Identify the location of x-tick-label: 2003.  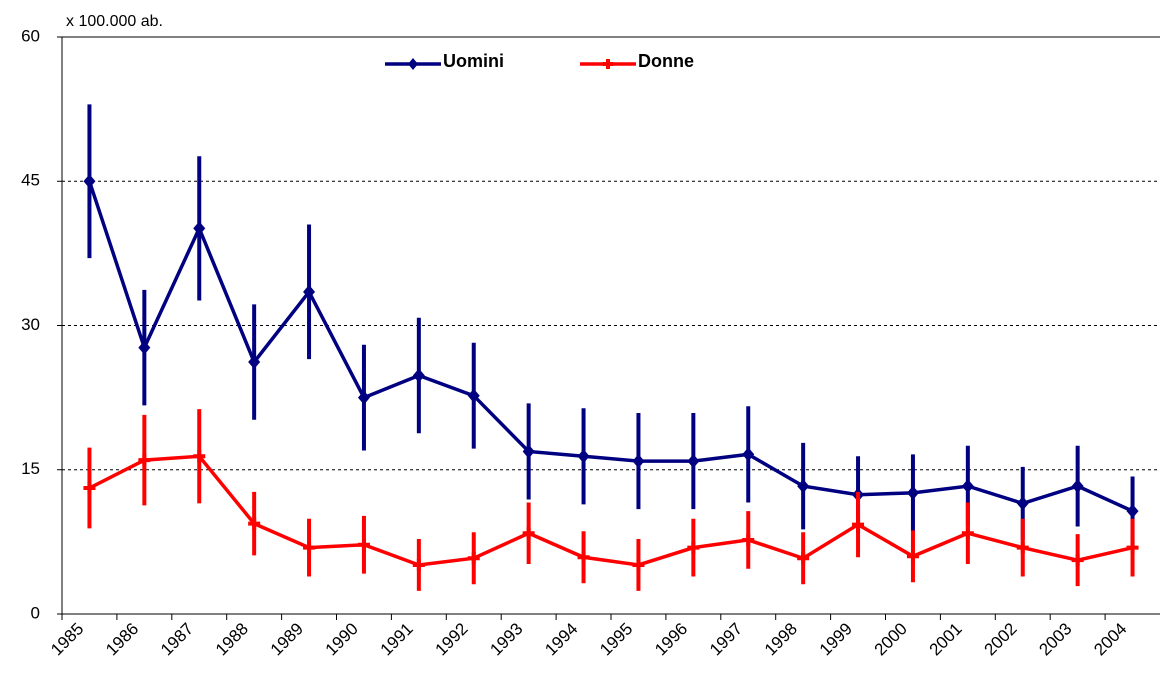
(1055, 639).